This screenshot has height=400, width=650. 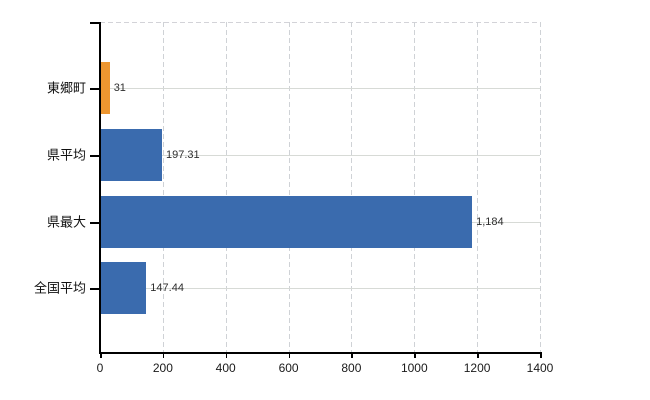 I want to click on bar-value-label: 31, so click(x=119, y=88).